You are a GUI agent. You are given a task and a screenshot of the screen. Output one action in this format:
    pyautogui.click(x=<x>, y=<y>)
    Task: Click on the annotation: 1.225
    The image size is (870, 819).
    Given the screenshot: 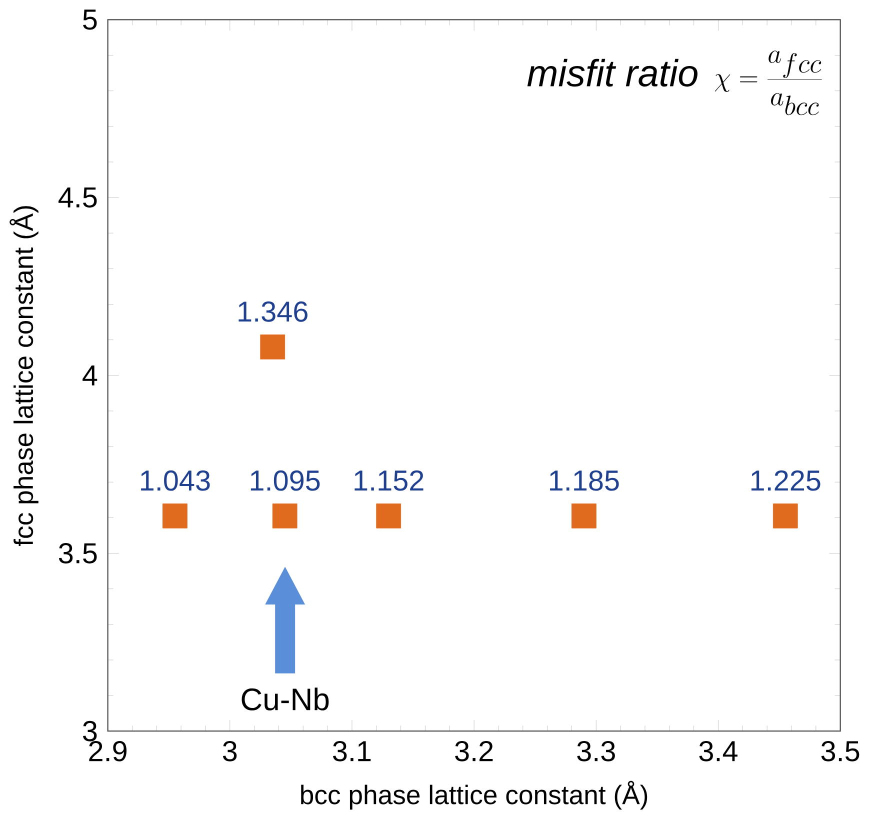 What is the action you would take?
    pyautogui.click(x=785, y=480)
    